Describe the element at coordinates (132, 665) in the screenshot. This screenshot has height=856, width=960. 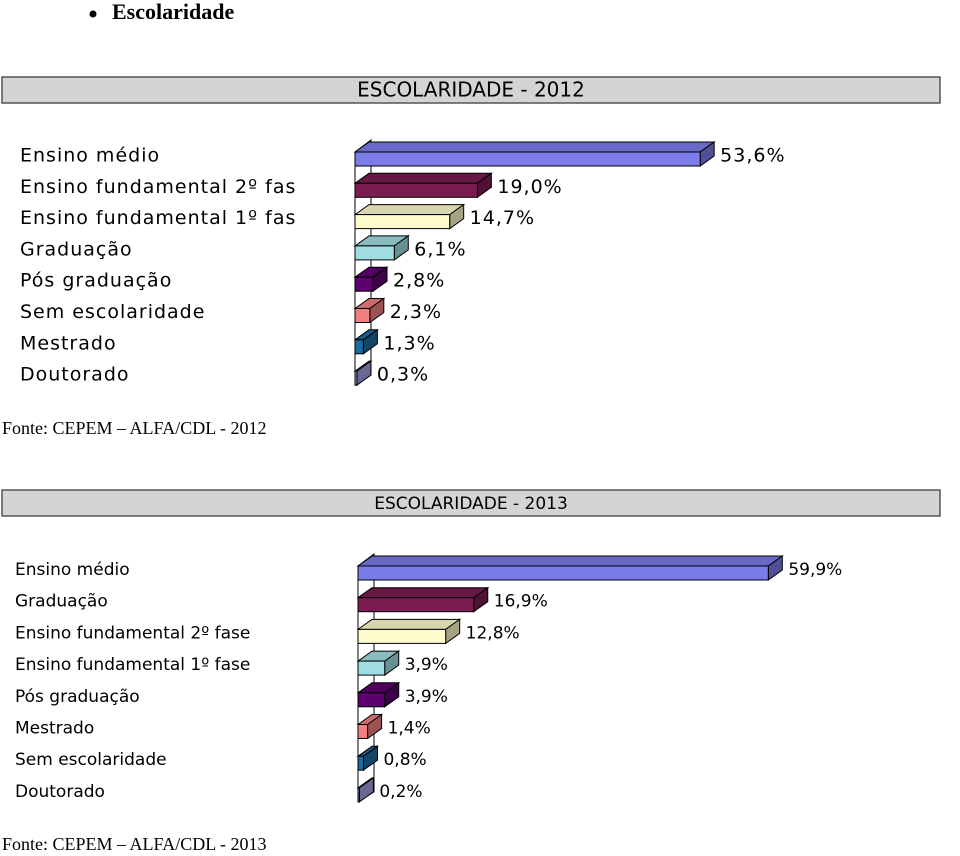
I see `category-label: Ensino fundamental 1º fase` at that location.